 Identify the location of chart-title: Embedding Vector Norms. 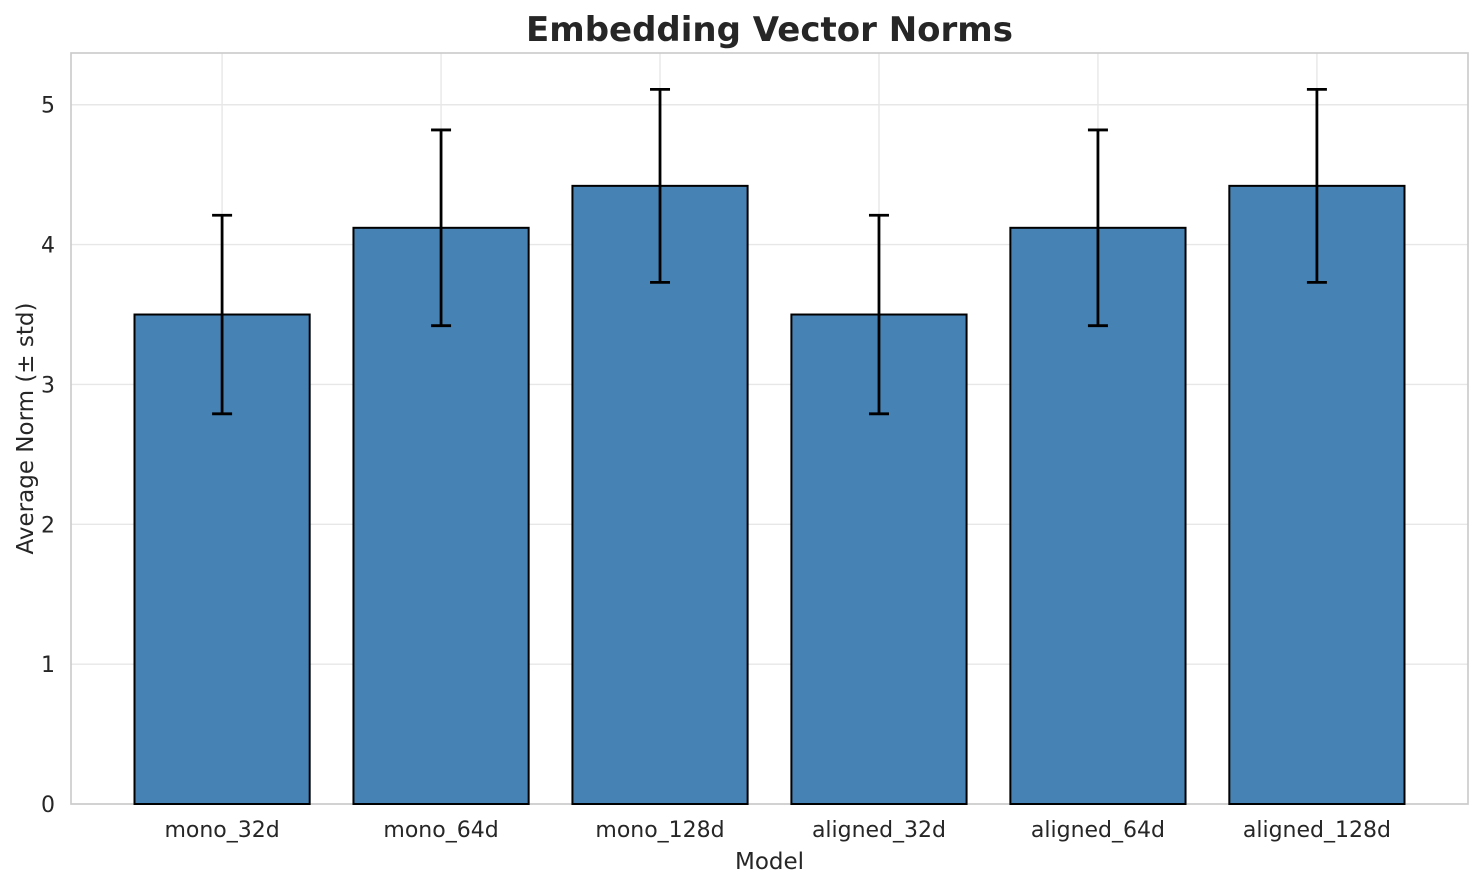
(769, 30).